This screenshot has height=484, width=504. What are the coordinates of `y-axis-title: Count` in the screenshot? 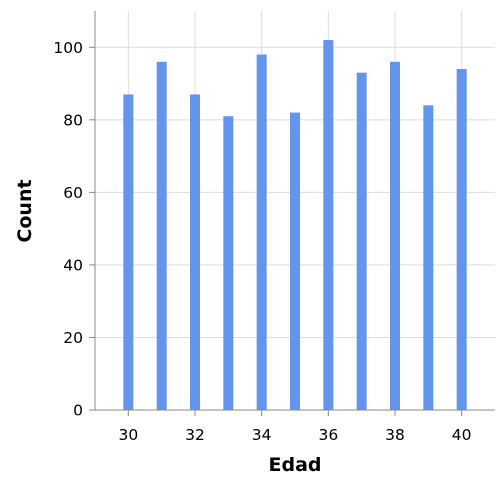 It's located at (25, 210).